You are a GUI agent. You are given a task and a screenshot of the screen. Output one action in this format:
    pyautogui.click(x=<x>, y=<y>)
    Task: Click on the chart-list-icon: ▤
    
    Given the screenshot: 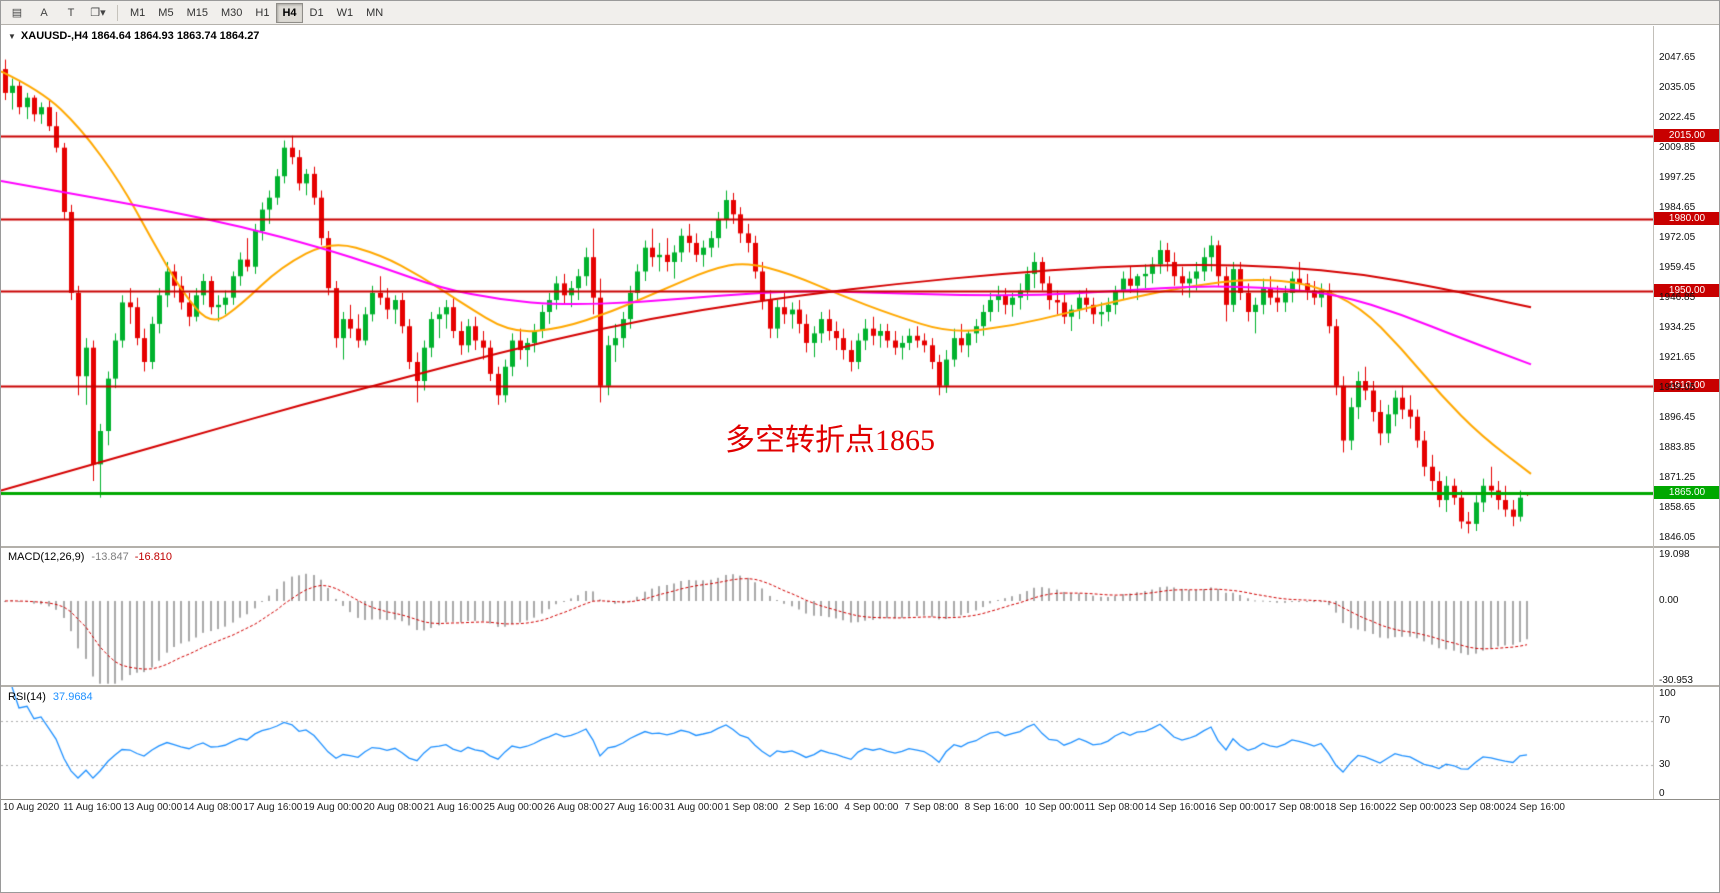 What is the action you would take?
    pyautogui.click(x=17, y=13)
    